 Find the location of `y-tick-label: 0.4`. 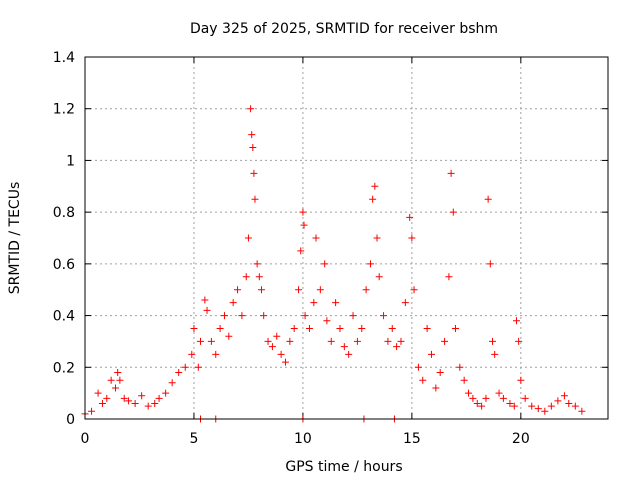

y-tick-label: 0.4 is located at coordinates (64, 317).